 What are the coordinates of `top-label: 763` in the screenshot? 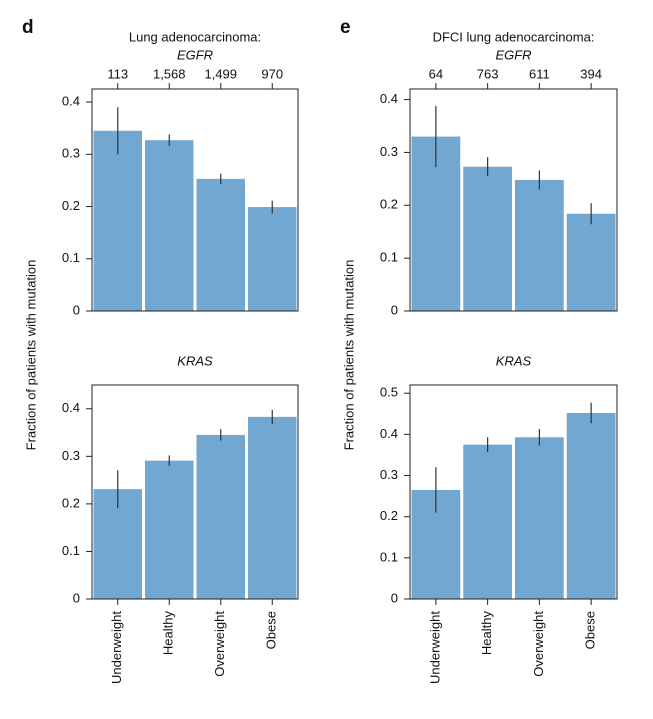 It's located at (488, 73).